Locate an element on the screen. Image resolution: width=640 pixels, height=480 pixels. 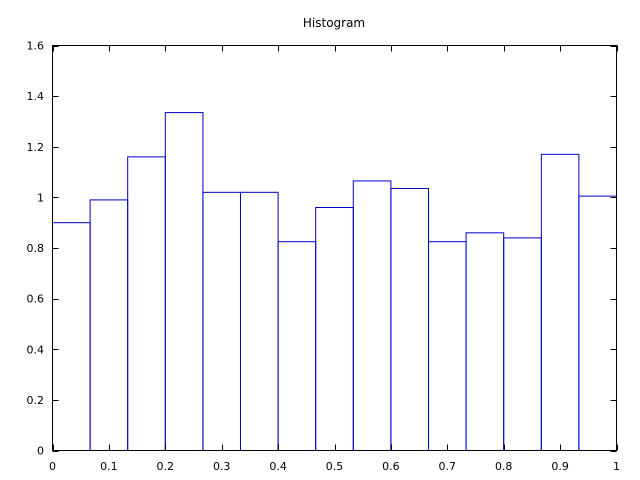
x-tick-label: 0.6 is located at coordinates (391, 466).